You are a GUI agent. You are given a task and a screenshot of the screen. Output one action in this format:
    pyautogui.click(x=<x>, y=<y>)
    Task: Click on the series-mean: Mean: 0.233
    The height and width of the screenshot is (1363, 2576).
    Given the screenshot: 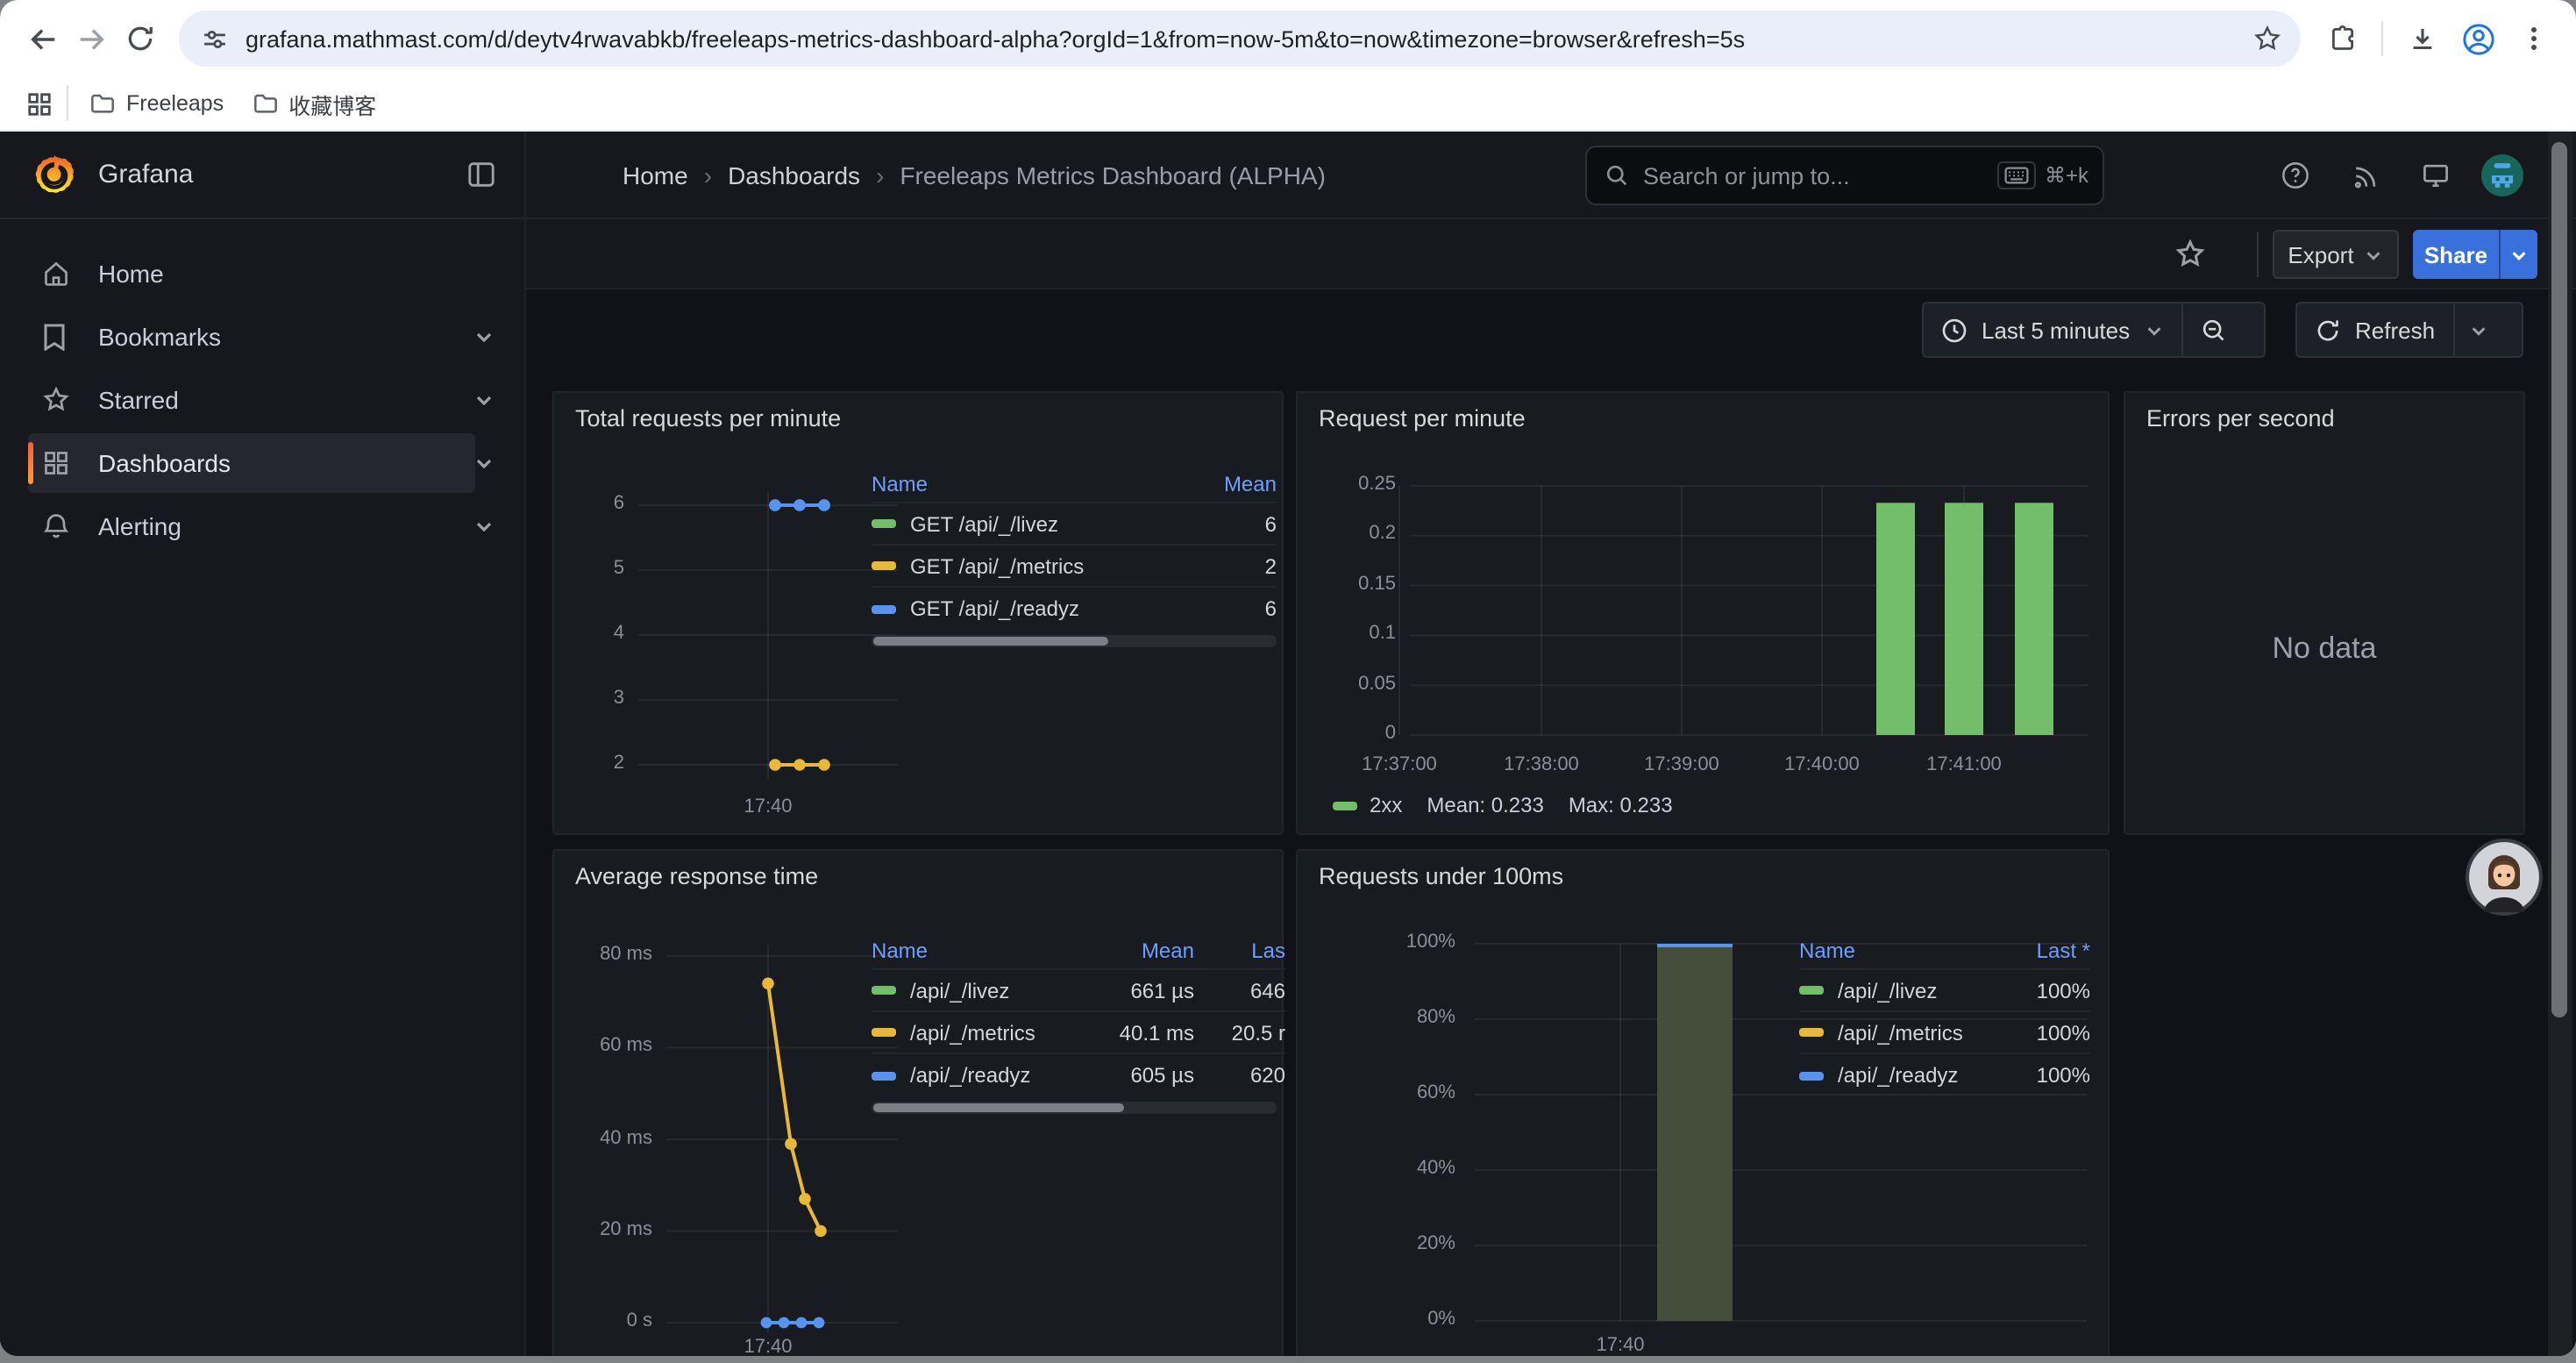 What is the action you would take?
    pyautogui.click(x=1485, y=805)
    